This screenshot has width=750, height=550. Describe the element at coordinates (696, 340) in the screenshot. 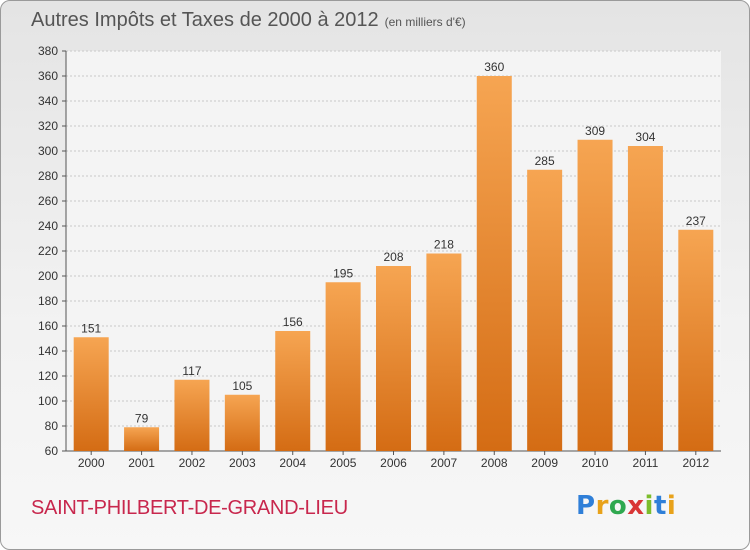

I see `bar-2012` at that location.